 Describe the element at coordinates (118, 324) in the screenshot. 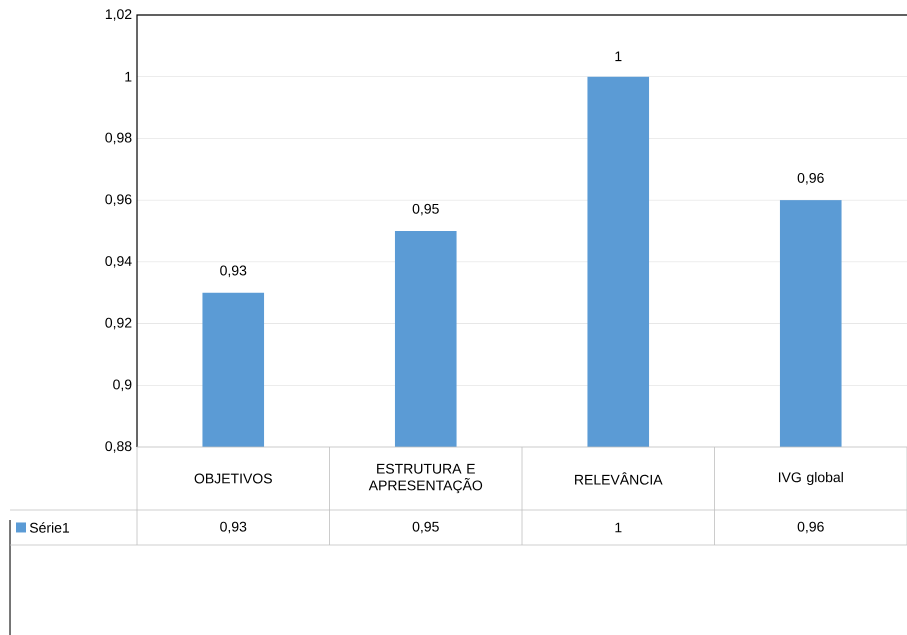

I see `y-tick-label: 0,92` at that location.